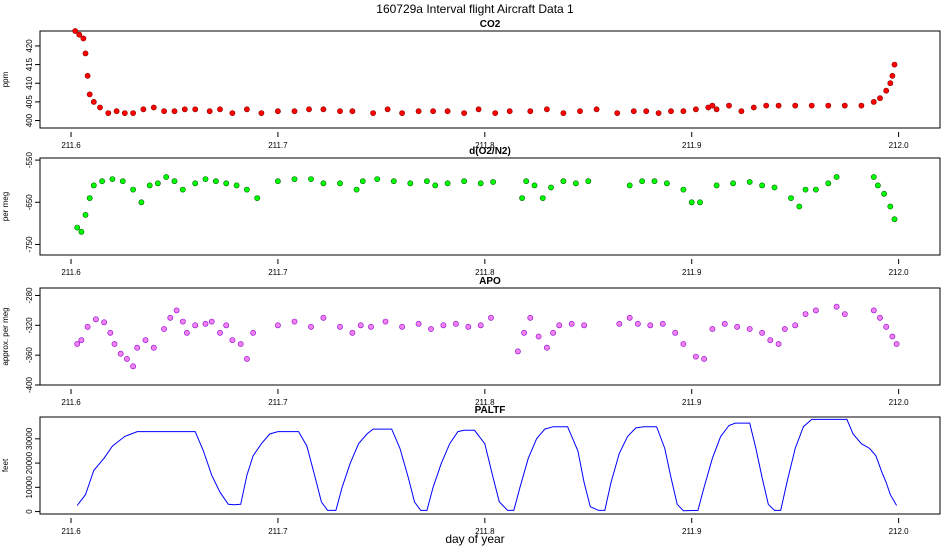  I want to click on y-tick-label: 415, so click(29, 64).